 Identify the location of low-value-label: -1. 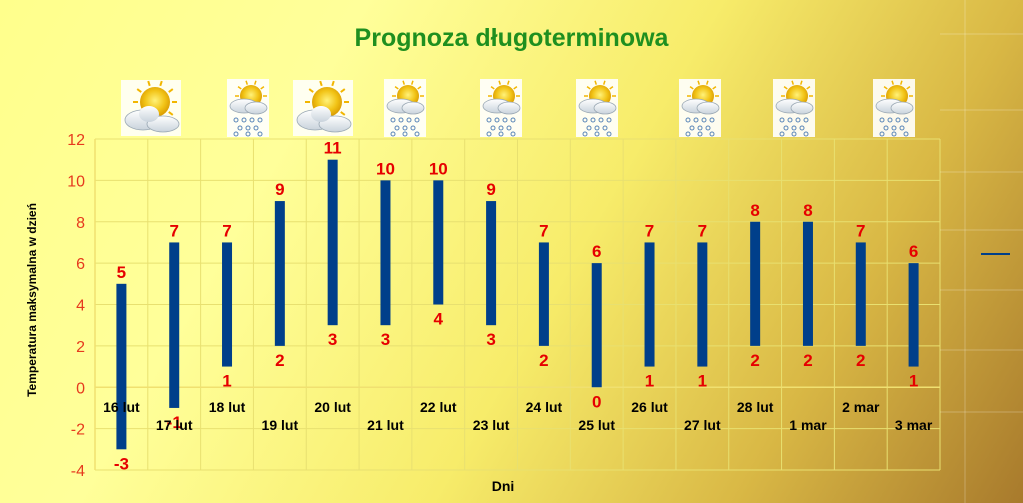
(174, 422).